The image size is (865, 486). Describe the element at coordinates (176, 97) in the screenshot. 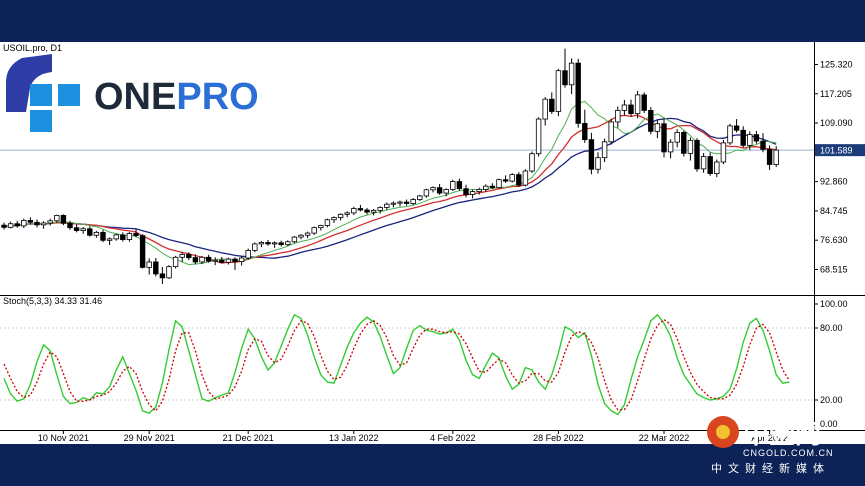

I see `onepro-logo-text: ONEPRO` at that location.